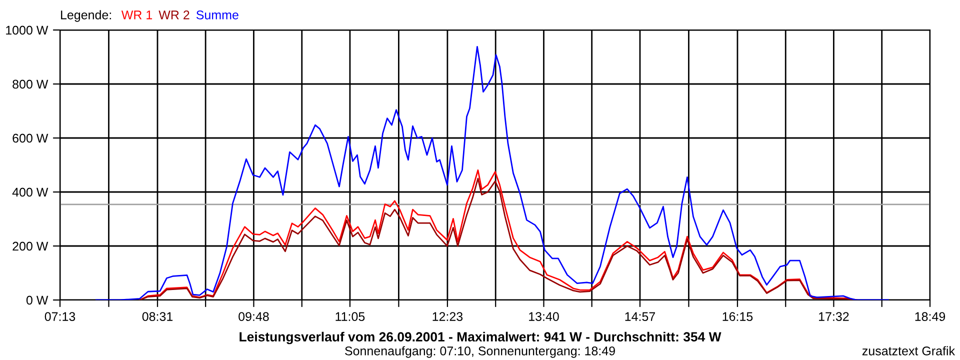 The height and width of the screenshot is (360, 960). I want to click on legend-title: Legende:, so click(86, 16).